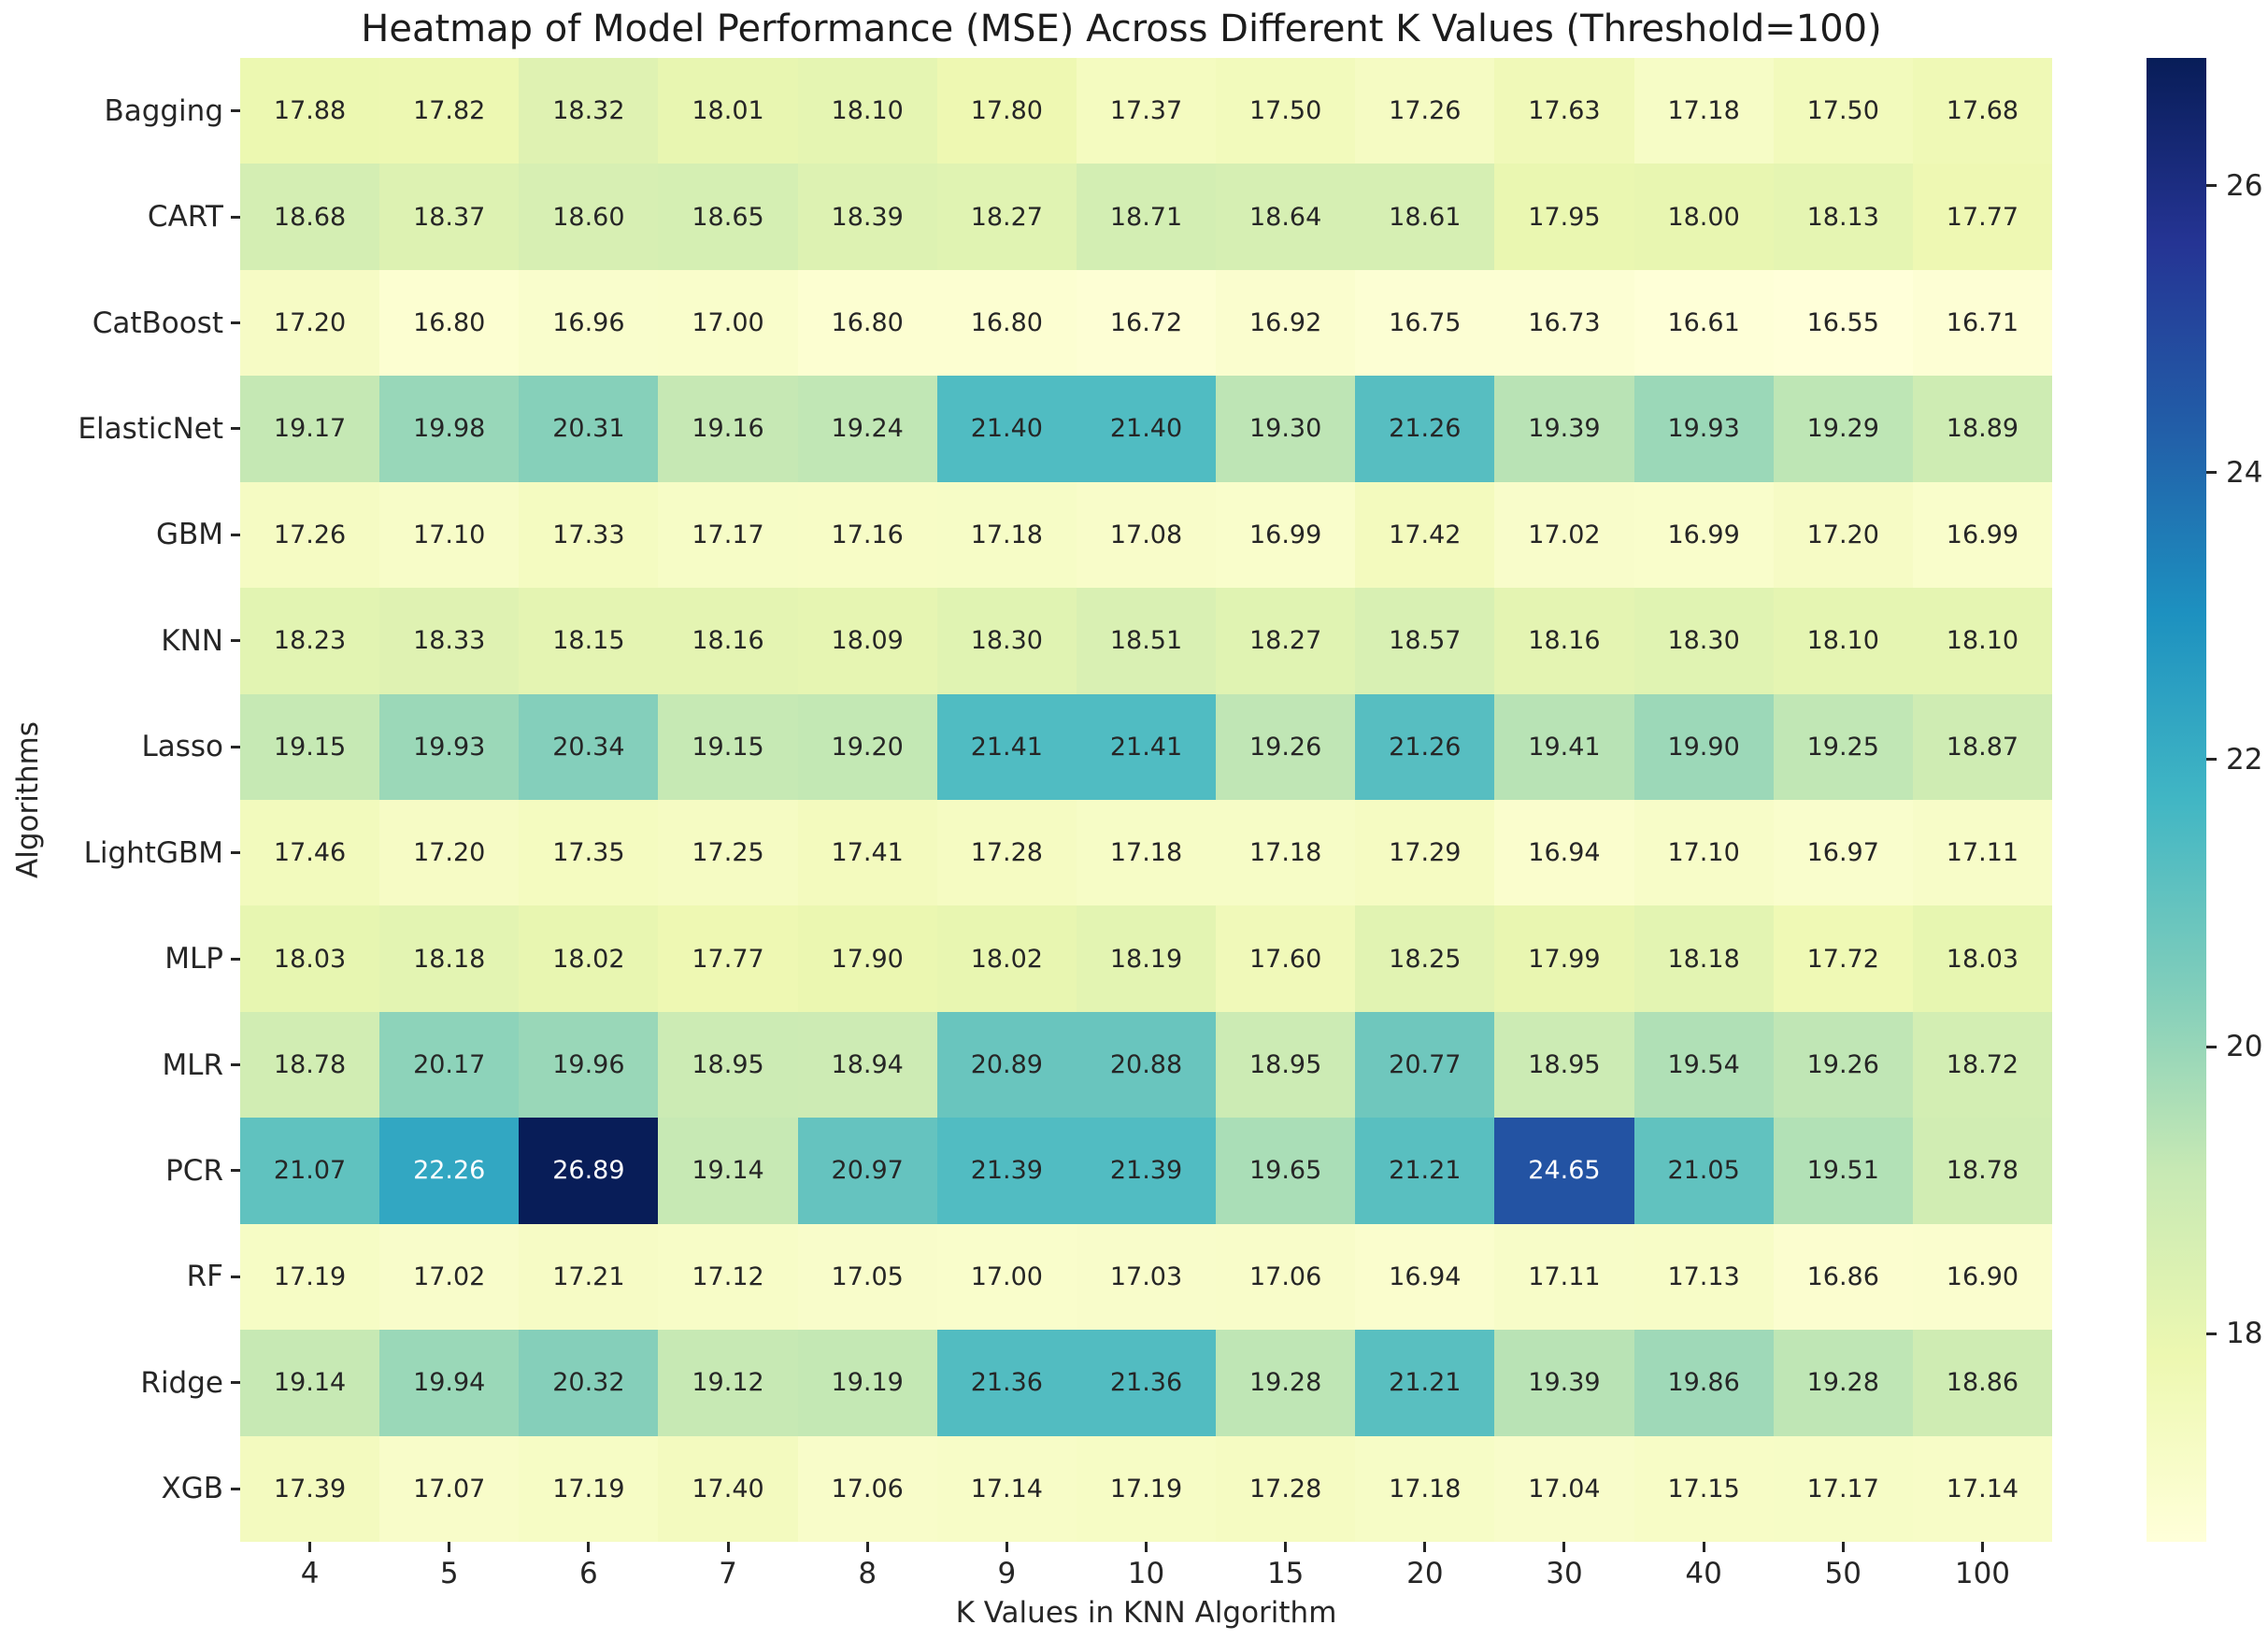  What do you see at coordinates (204, 1277) in the screenshot?
I see `y-tick-label: RF` at bounding box center [204, 1277].